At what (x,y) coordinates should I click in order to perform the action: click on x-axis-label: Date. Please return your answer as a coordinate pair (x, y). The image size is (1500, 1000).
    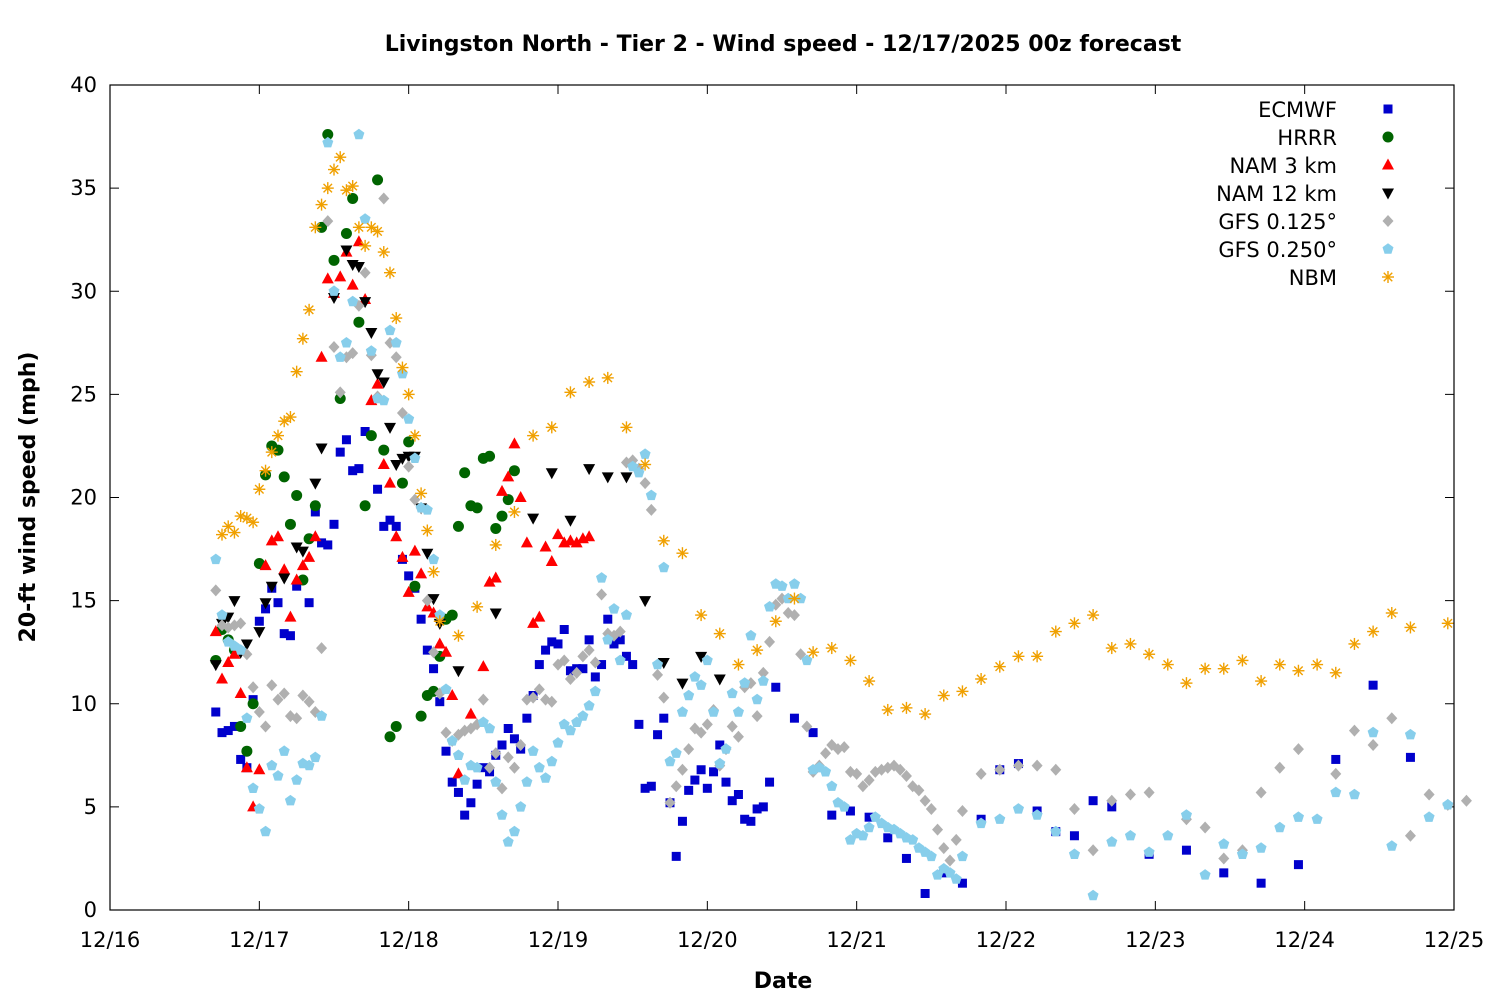
    Looking at the image, I should click on (783, 981).